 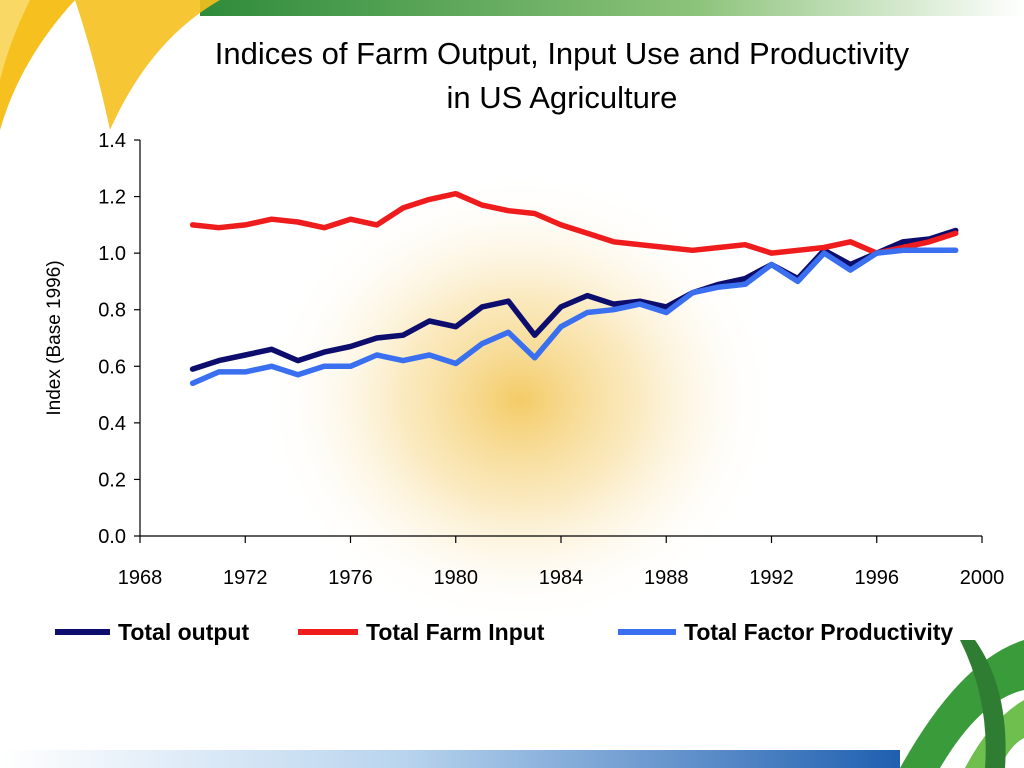 What do you see at coordinates (112, 311) in the screenshot?
I see `y-tick-label: 0.8` at bounding box center [112, 311].